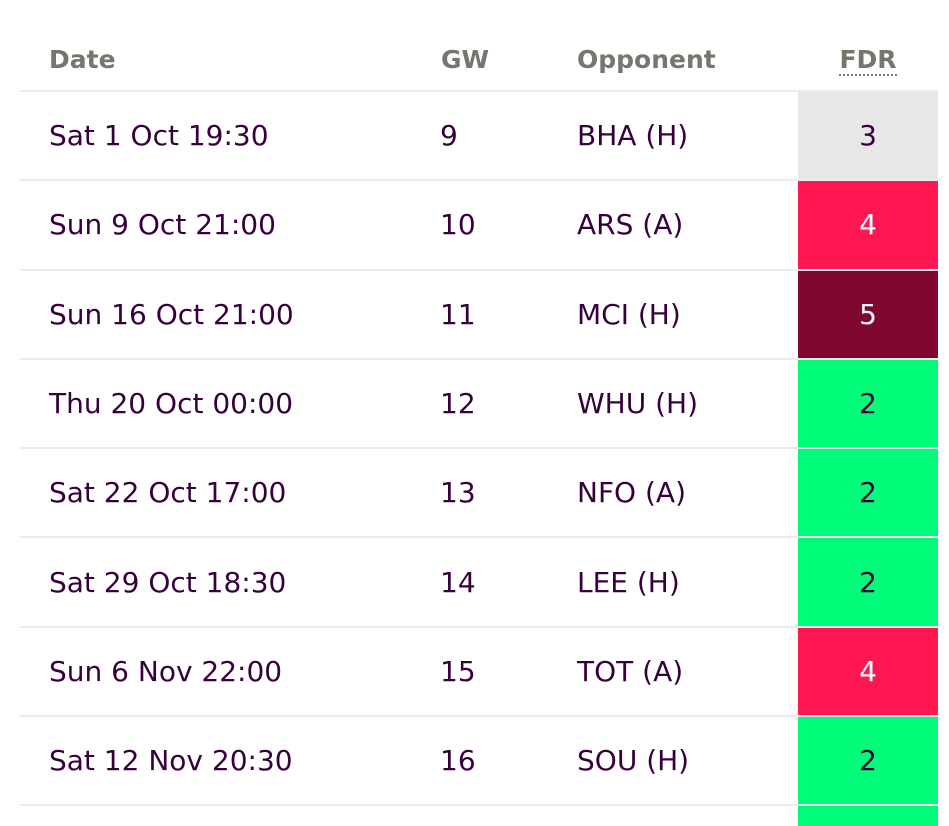 The height and width of the screenshot is (826, 949). I want to click on opponent-column-header: Opponent, so click(646, 59).